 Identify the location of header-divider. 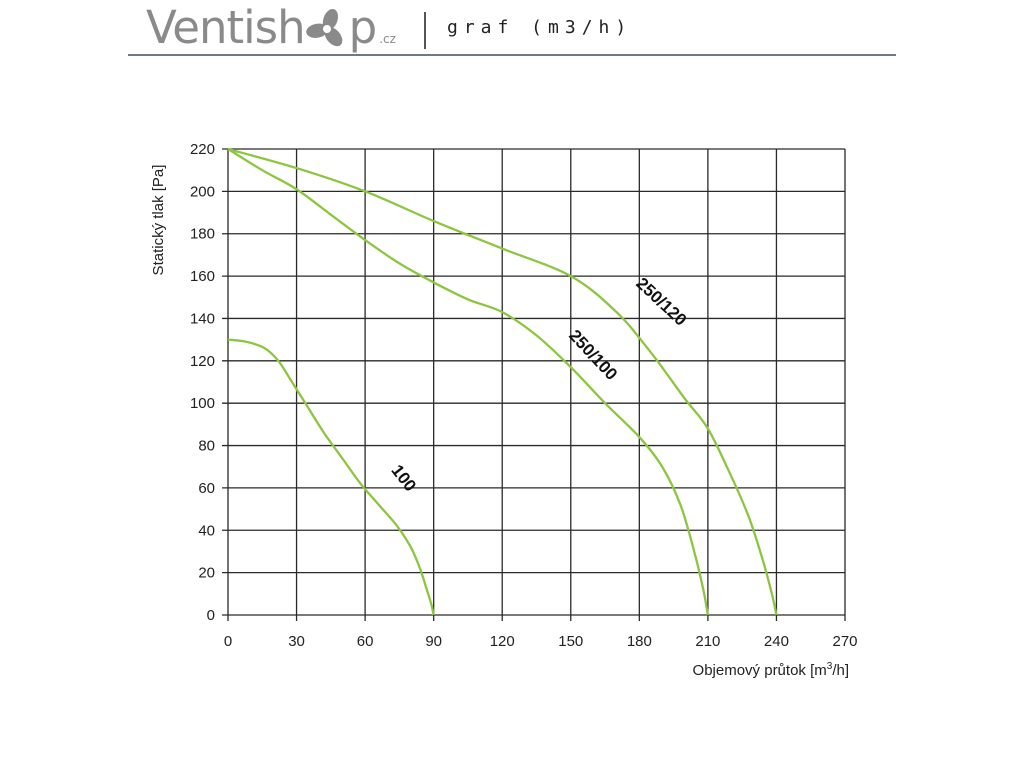
(425, 30).